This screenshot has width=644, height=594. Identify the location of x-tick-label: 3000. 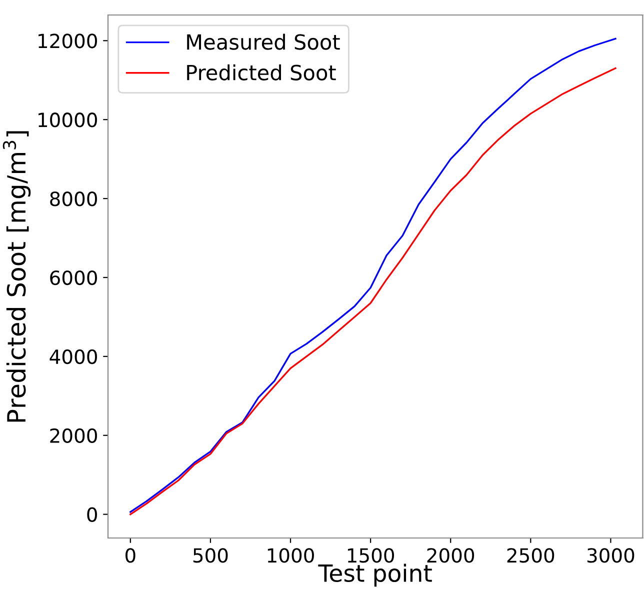
(610, 555).